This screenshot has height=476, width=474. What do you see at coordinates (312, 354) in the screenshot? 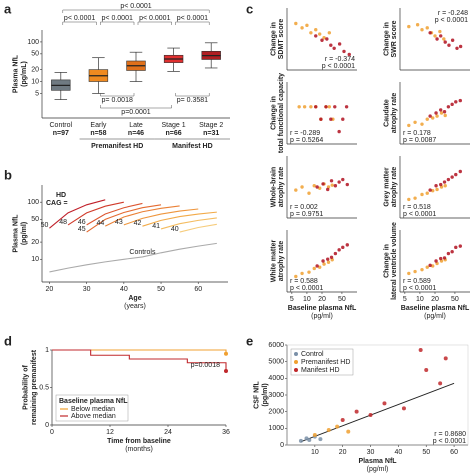
I see `legend-label: Control` at bounding box center [312, 354].